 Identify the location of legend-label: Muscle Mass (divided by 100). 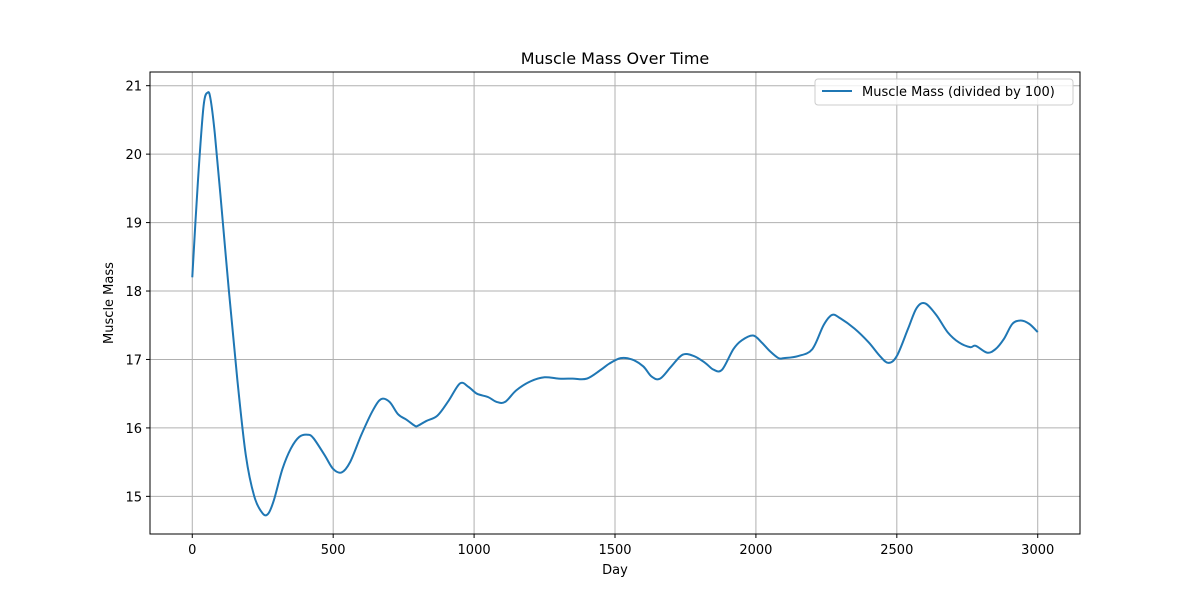
(958, 92).